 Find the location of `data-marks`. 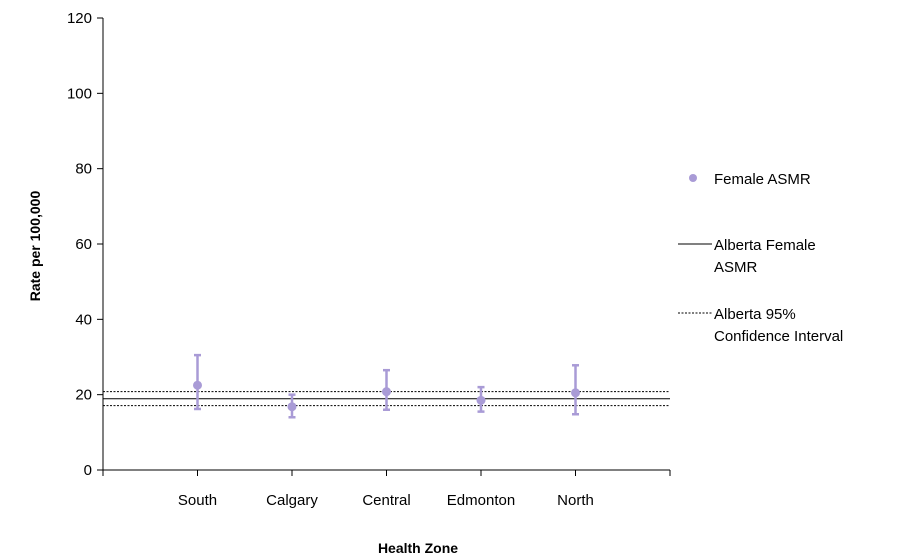

data-marks is located at coordinates (386, 386).